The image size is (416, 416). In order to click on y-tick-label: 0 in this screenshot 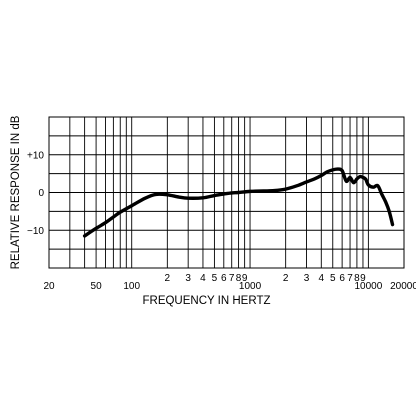, I will do `click(41, 193)`.